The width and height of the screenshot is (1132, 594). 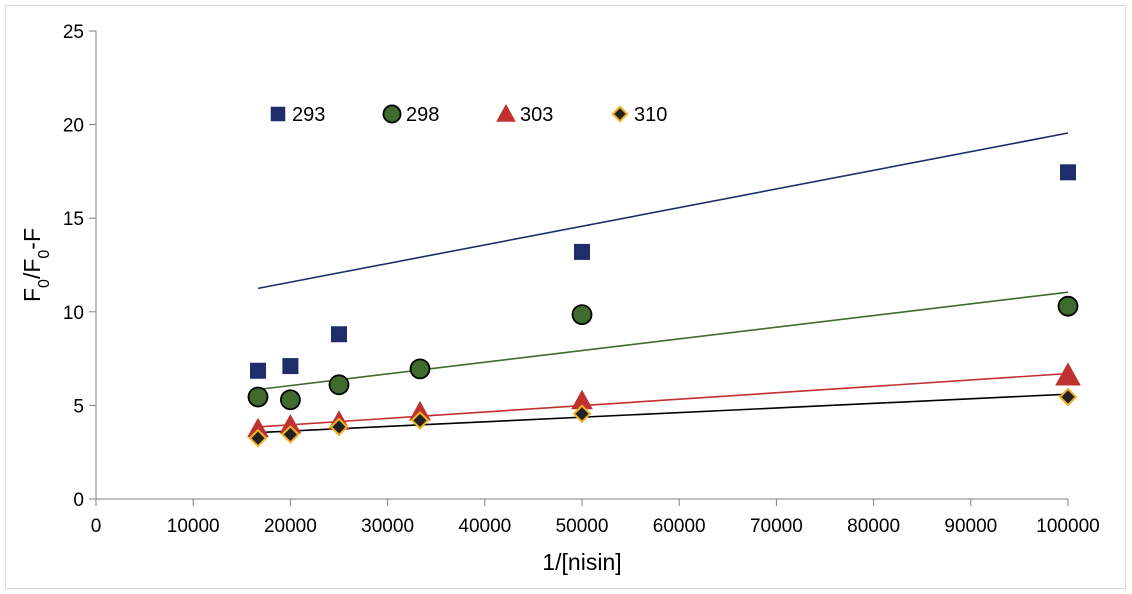 What do you see at coordinates (582, 526) in the screenshot?
I see `x-tick-label: 50000` at bounding box center [582, 526].